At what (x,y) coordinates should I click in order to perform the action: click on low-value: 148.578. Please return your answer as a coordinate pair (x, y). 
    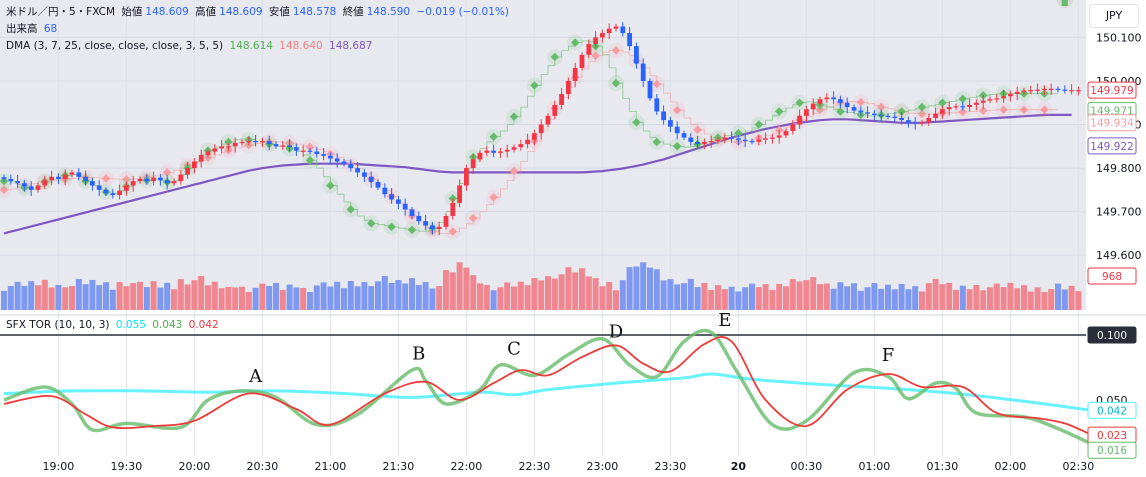
    Looking at the image, I should click on (314, 12).